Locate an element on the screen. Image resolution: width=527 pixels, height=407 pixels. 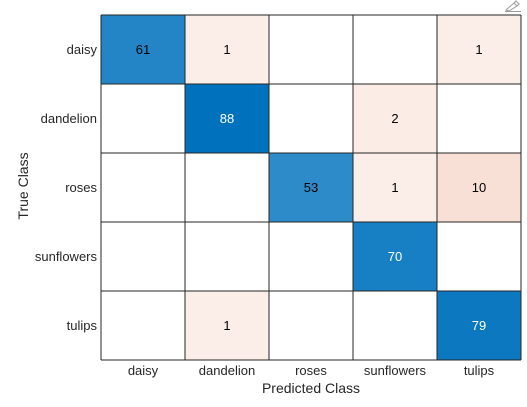
x-tick-labels: daisy dandelion roses sunflowers tulips is located at coordinates (311, 370).